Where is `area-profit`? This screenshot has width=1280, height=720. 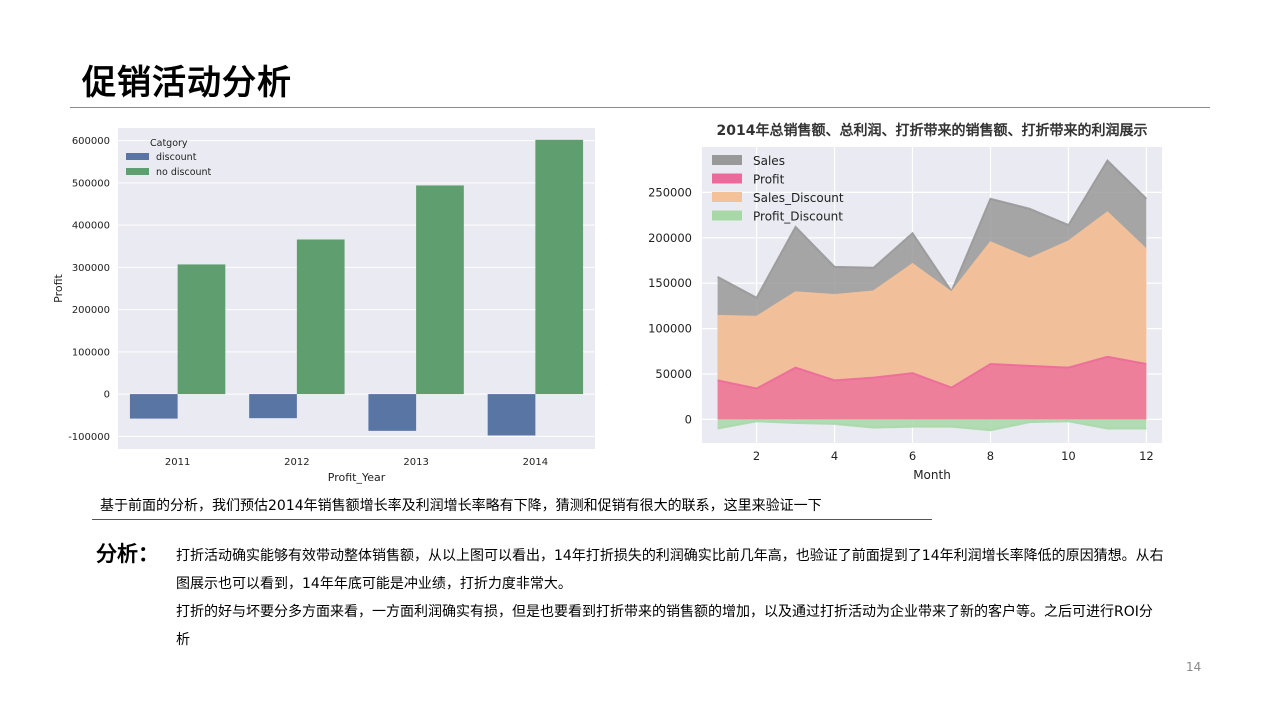 area-profit is located at coordinates (932, 388).